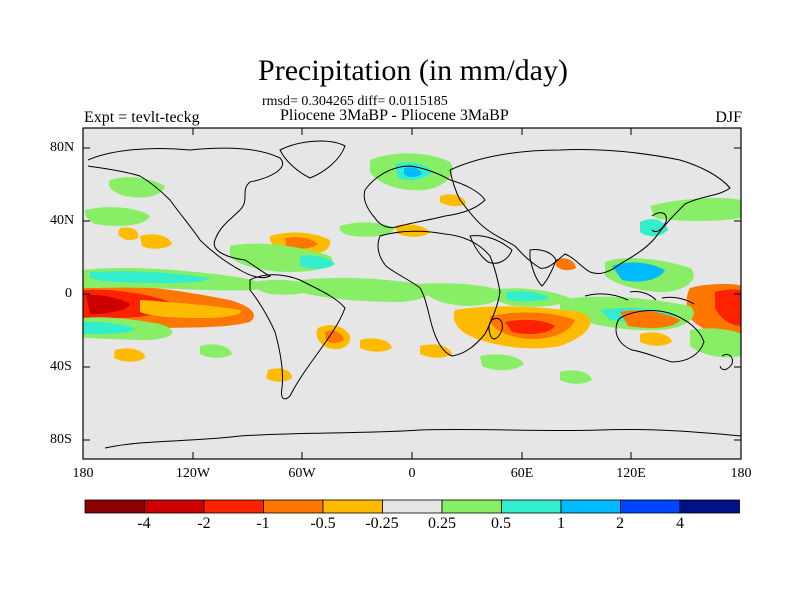 Image resolution: width=800 pixels, height=600 pixels. What do you see at coordinates (365, 289) in the screenshot?
I see `wet-tropical-atlantic` at bounding box center [365, 289].